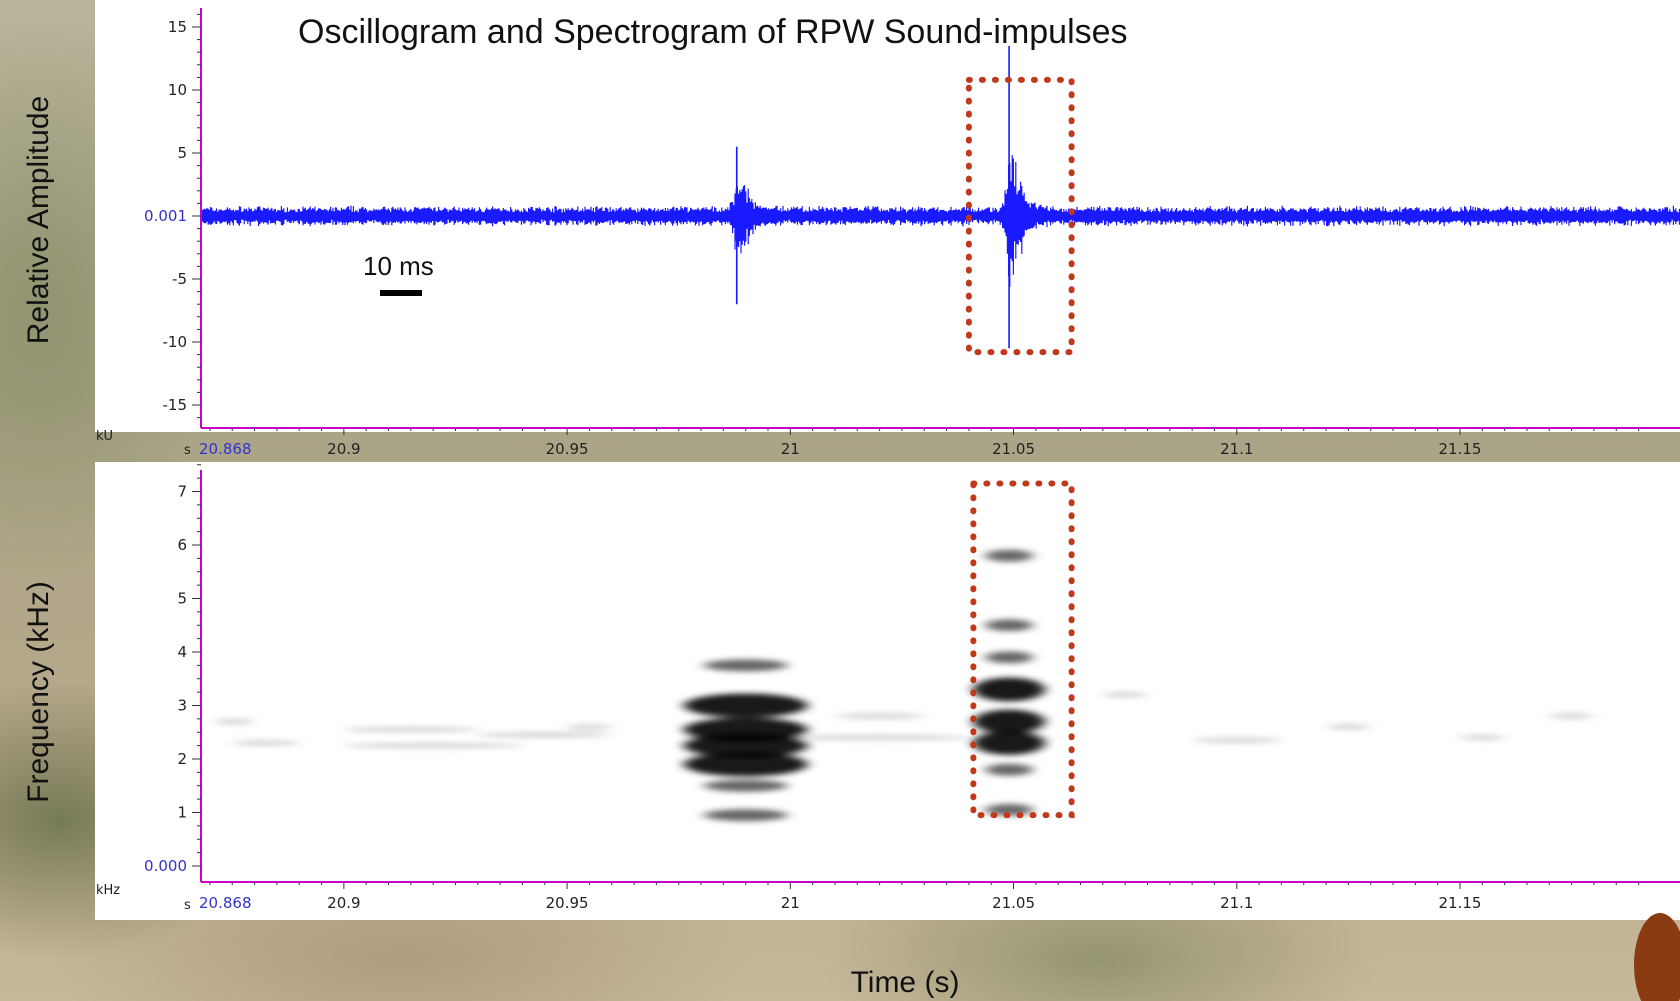  I want to click on osc-y-tick-label: 10, so click(177, 90).